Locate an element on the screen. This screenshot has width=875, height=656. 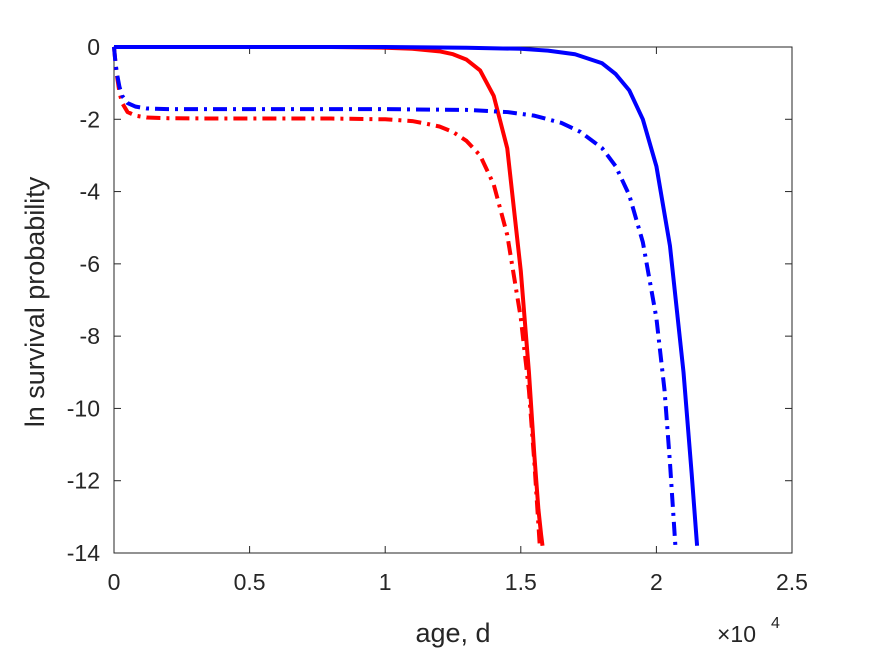
x-axis-label: age, d is located at coordinates (452, 633).